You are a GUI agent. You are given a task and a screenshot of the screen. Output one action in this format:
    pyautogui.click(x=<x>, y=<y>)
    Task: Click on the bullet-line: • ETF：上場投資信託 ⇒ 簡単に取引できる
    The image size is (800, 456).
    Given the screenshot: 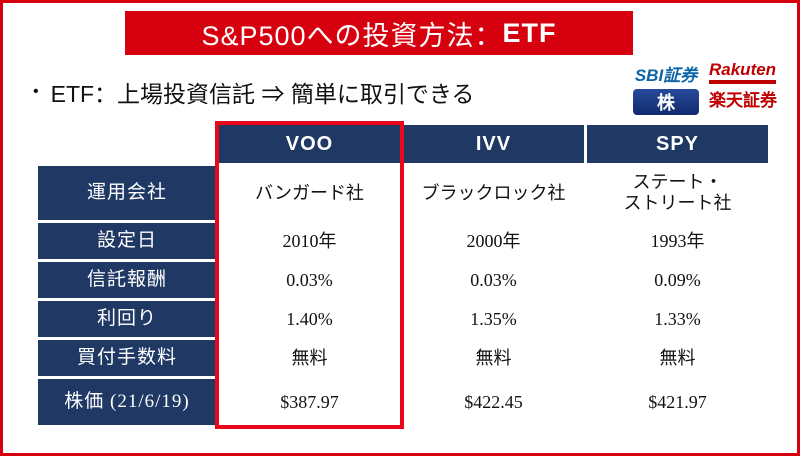 What is the action you would take?
    pyautogui.click(x=250, y=92)
    